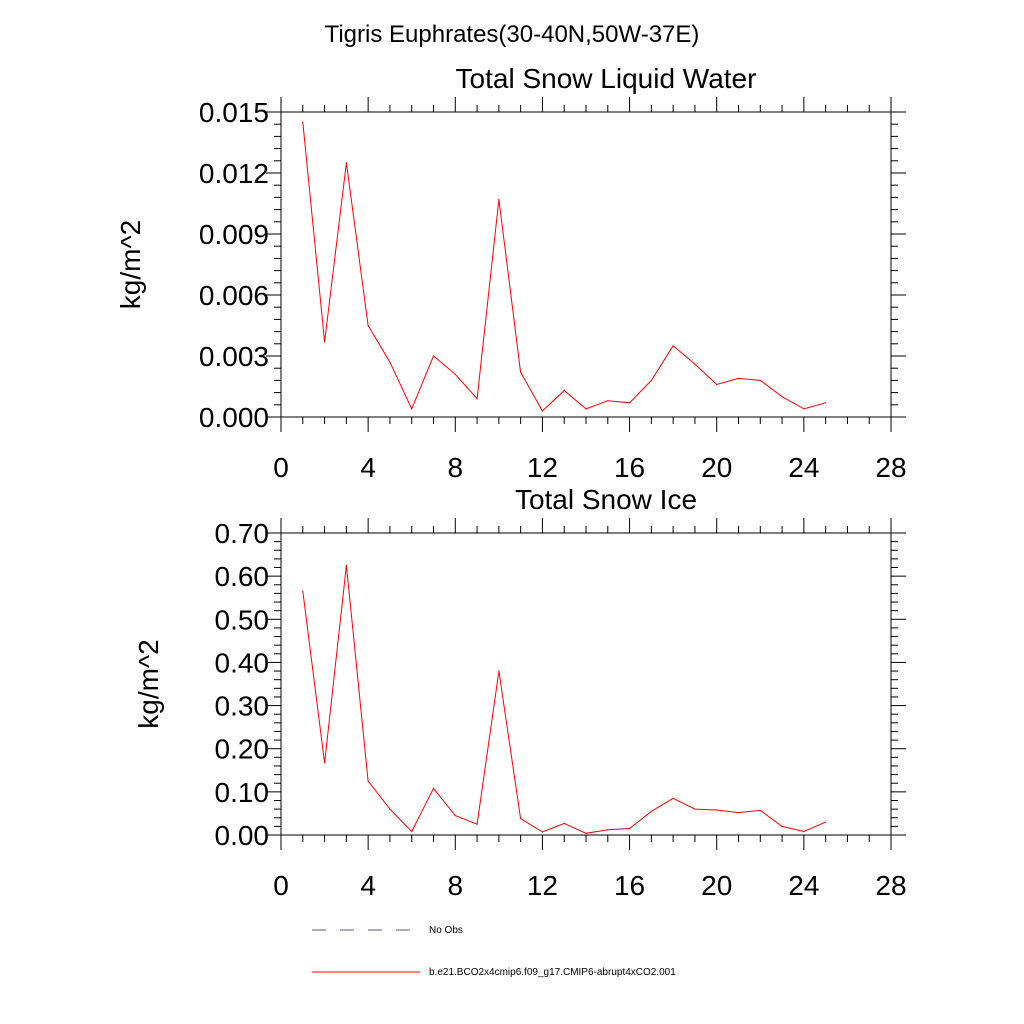 This screenshot has width=1024, height=1024. What do you see at coordinates (242, 533) in the screenshot?
I see `y-tick-label: 0.70` at bounding box center [242, 533].